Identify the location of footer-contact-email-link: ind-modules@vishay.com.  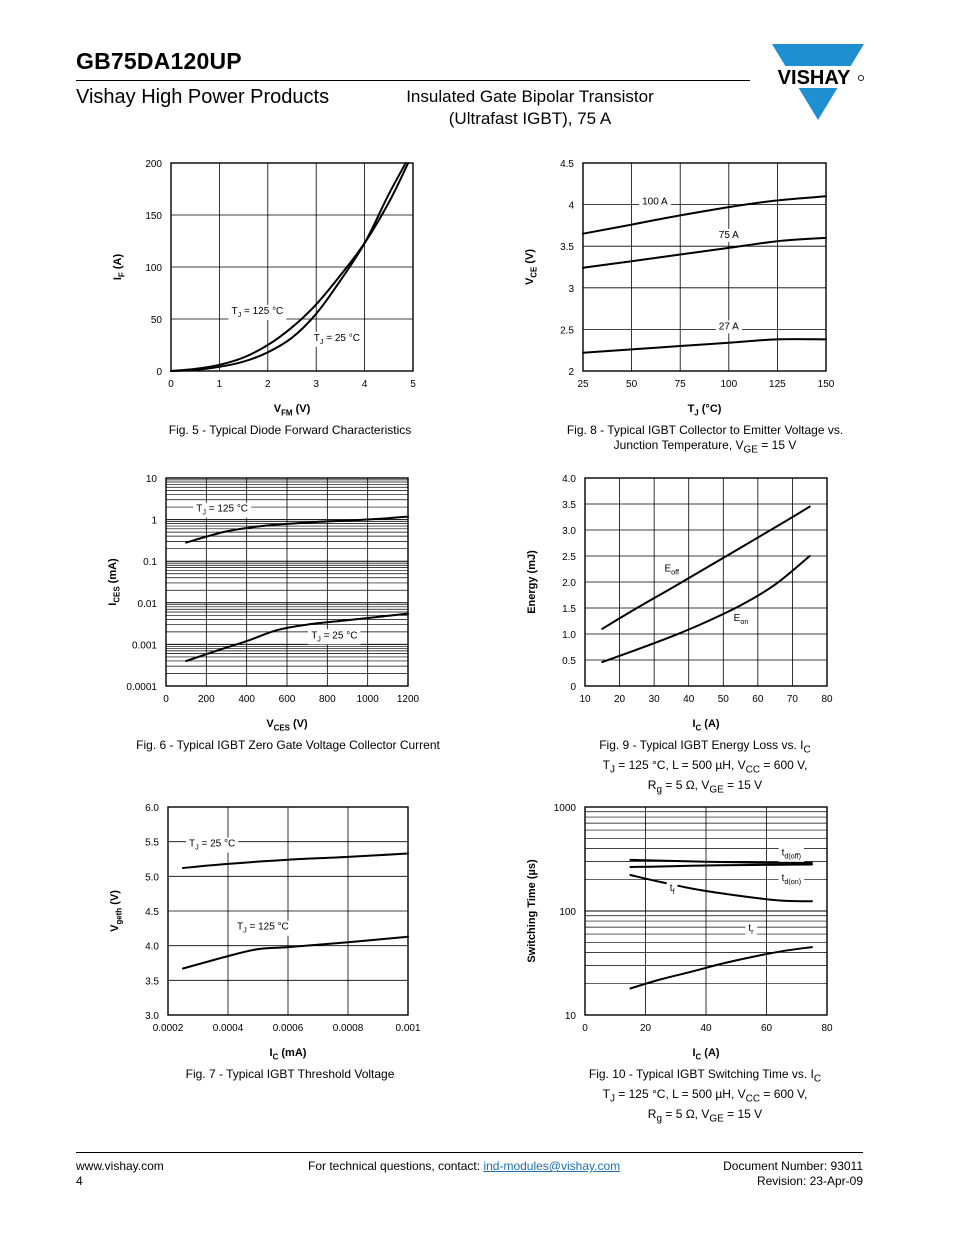
(552, 1166).